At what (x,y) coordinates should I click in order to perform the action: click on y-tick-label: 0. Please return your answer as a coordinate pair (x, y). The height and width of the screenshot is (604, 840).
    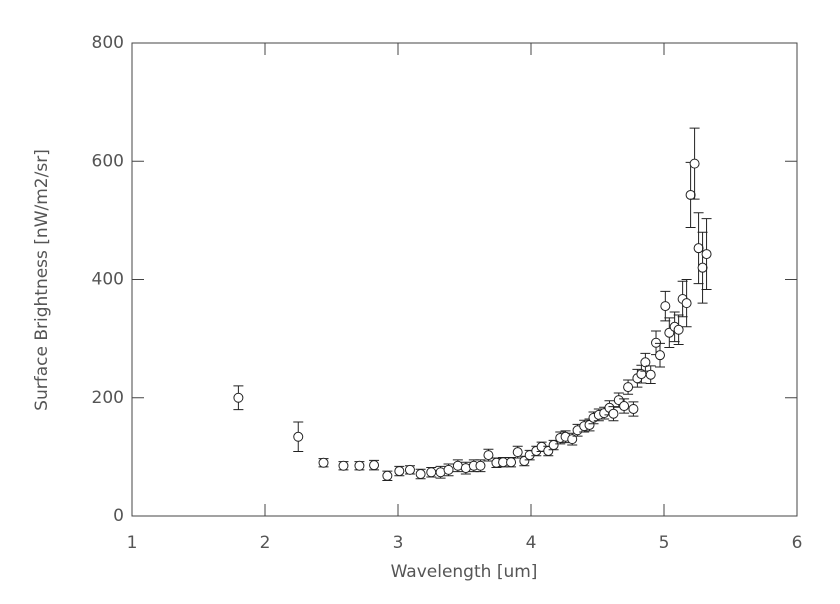
    Looking at the image, I should click on (118, 516).